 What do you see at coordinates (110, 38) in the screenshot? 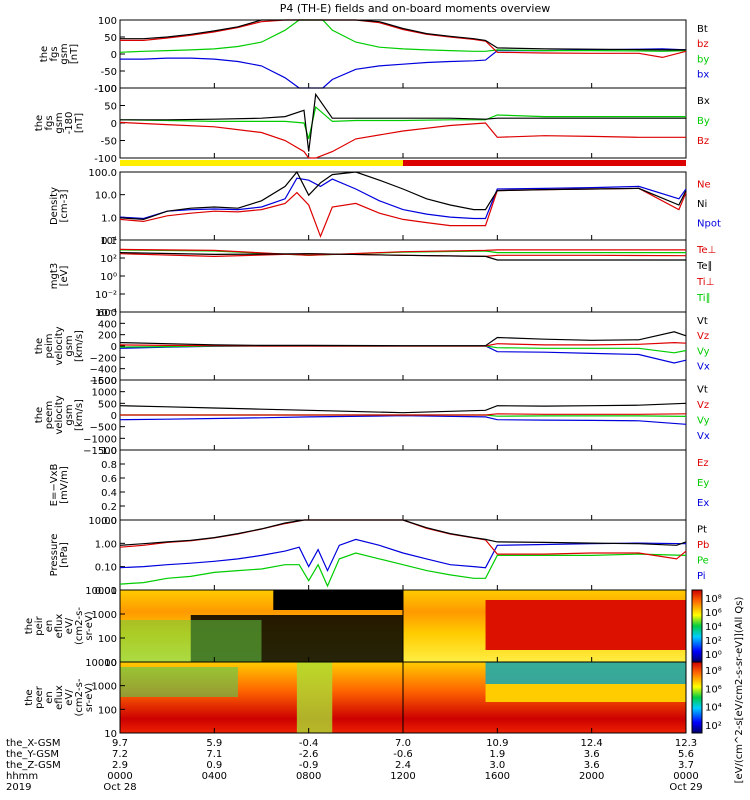
I see `y-tick-label: 50` at bounding box center [110, 38].